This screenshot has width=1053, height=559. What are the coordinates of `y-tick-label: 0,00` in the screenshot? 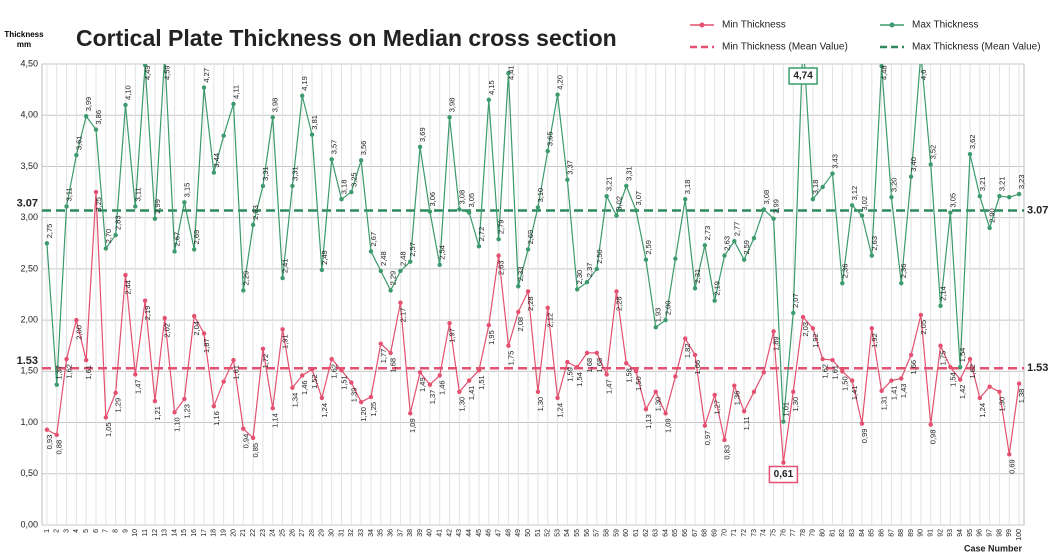 It's located at (29, 524).